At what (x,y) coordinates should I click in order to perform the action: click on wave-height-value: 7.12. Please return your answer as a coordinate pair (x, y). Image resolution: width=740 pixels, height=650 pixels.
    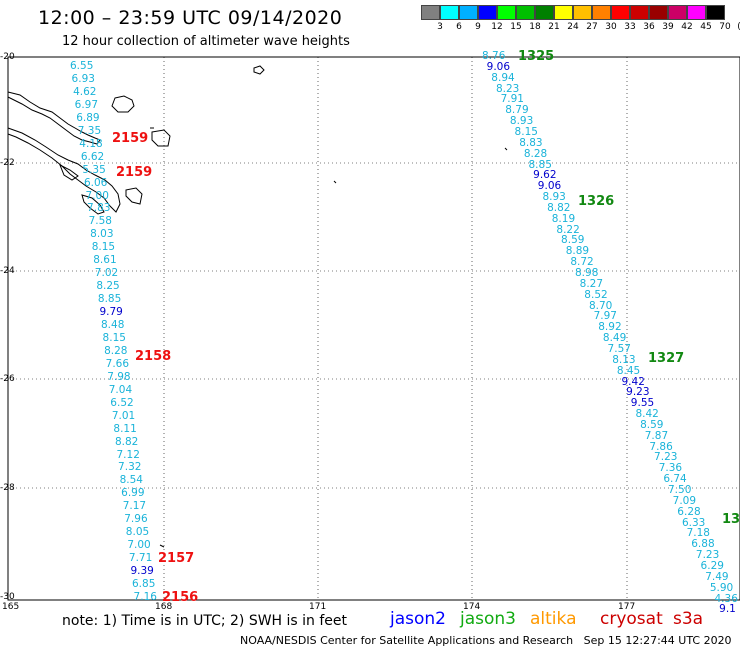
    Looking at the image, I should click on (128, 454).